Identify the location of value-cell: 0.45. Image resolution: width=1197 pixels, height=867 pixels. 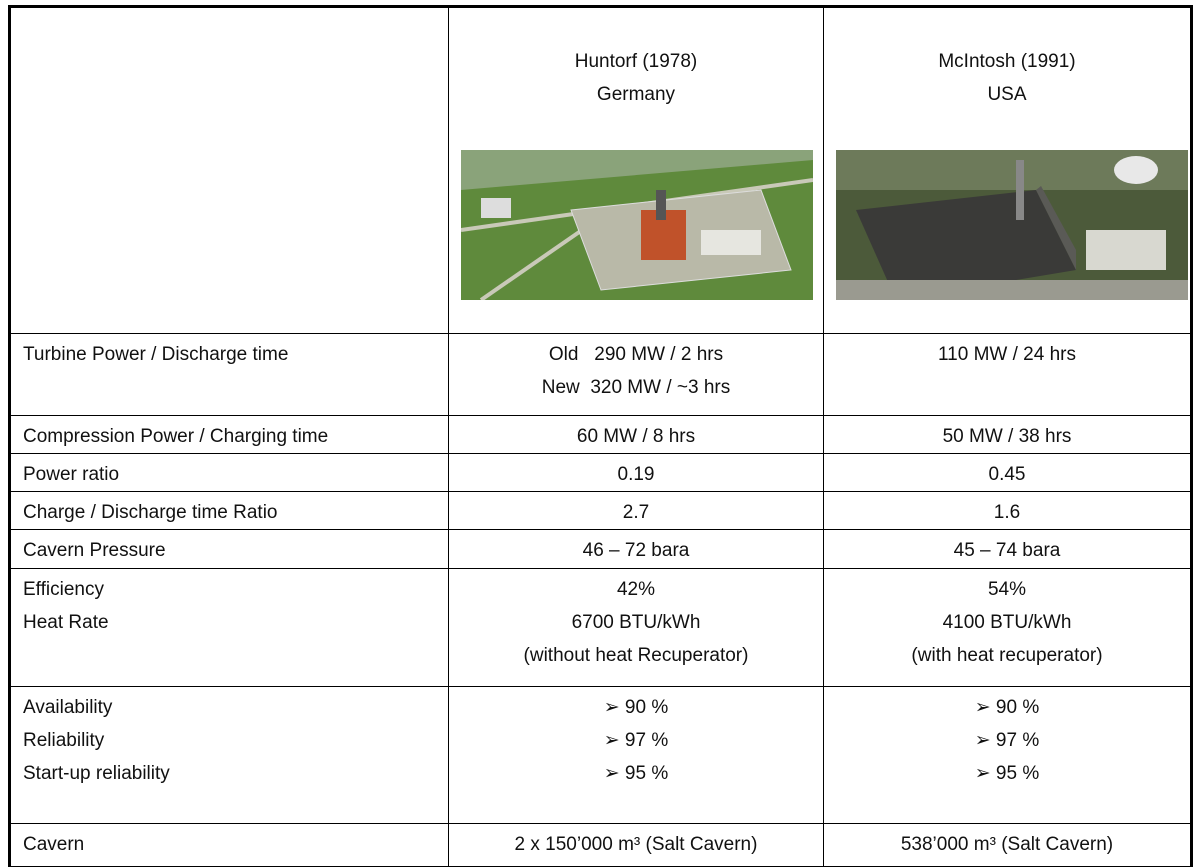
(1007, 472).